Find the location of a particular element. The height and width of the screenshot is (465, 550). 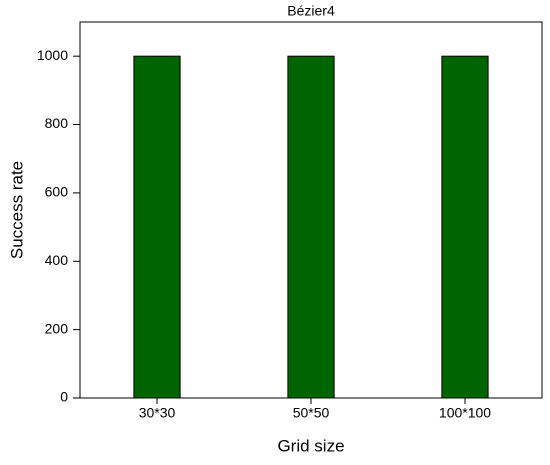

x-axis-label: Grid size is located at coordinates (310, 445).